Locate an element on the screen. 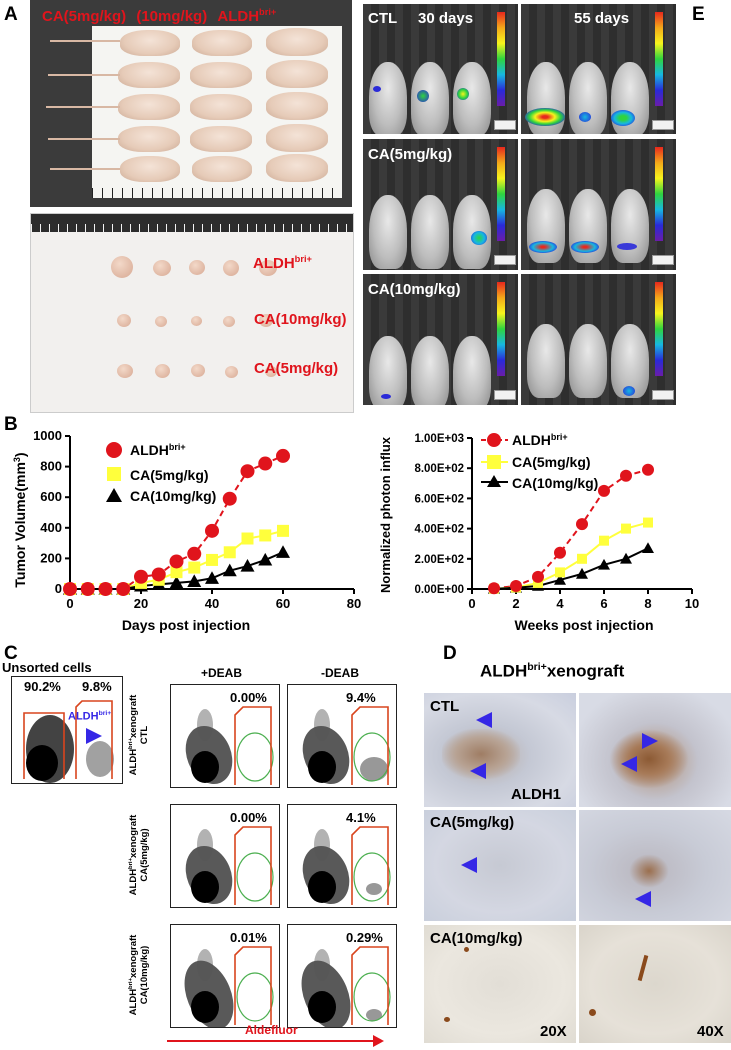 This screenshot has width=731, height=1050. aldefluor-label: Aldefluor is located at coordinates (271, 1030).